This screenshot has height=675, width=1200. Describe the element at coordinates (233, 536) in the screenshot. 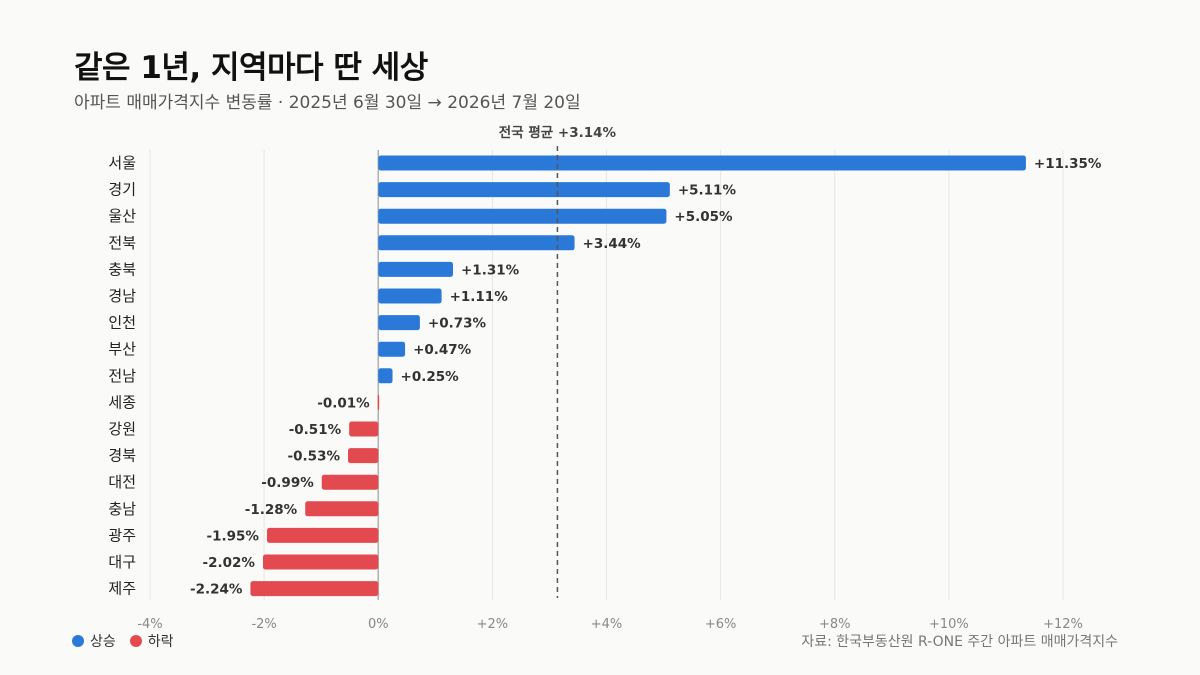

I see `value-label: -1.95%` at that location.